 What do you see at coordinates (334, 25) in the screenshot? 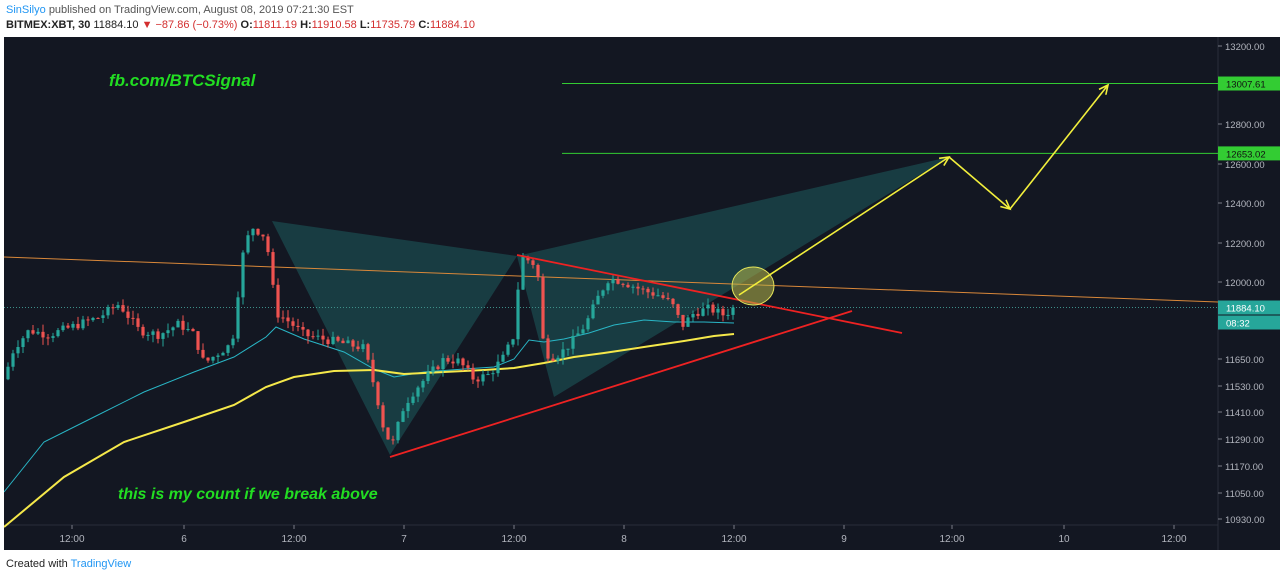
I see `high-value: 11910.58` at bounding box center [334, 25].